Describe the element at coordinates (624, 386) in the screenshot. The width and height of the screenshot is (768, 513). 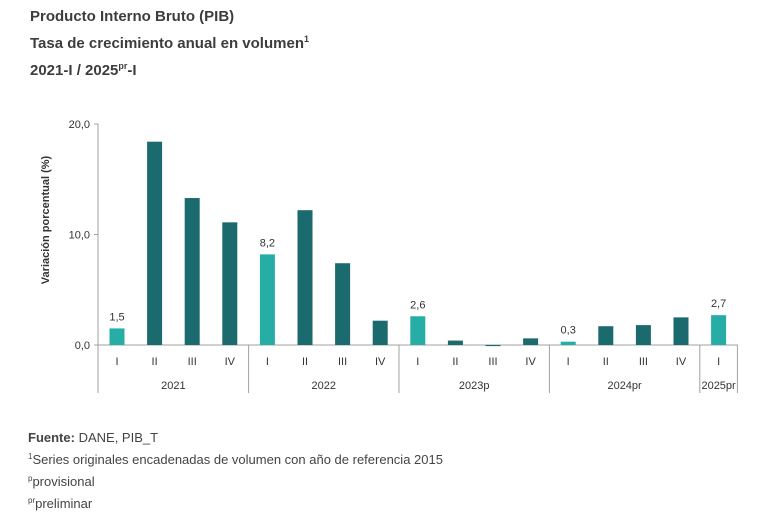
I see `group-label: 2024pr` at that location.